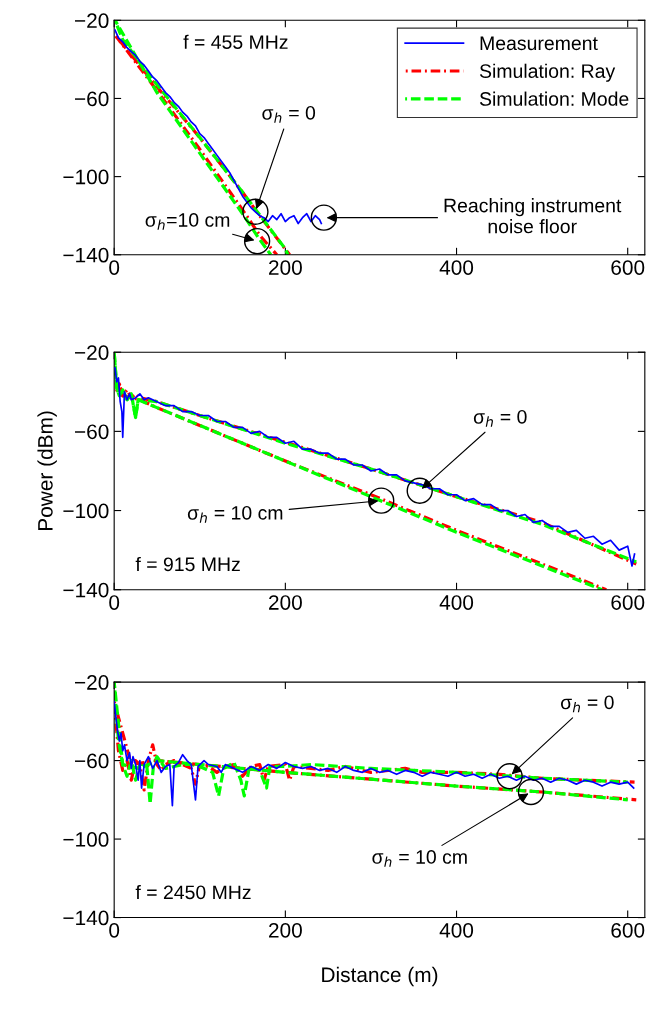 This screenshot has width=660, height=1015. Describe the element at coordinates (235, 41) in the screenshot. I see `annotation: f = 455 MHz` at that location.